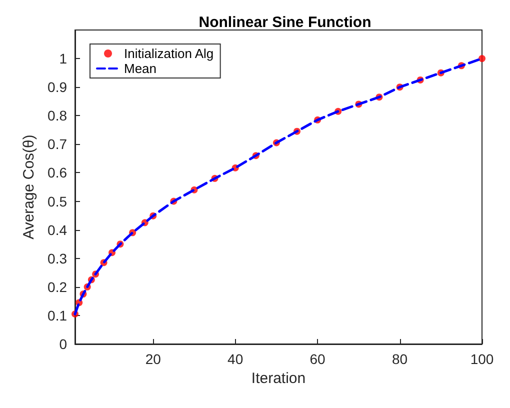 This screenshot has width=510, height=408. I want to click on legend-label: Mean, so click(140, 68).